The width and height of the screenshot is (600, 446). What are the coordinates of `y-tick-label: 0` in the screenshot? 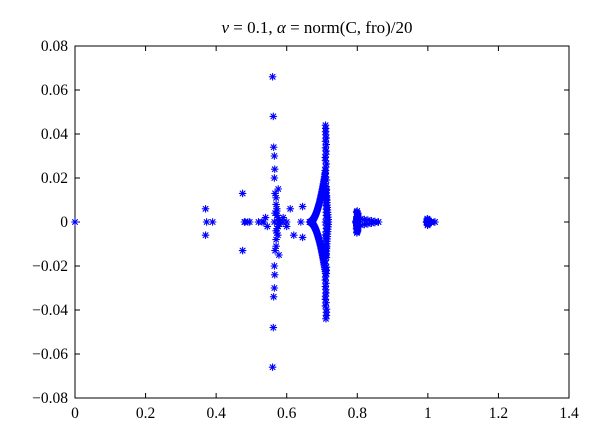 It's located at (64, 222).